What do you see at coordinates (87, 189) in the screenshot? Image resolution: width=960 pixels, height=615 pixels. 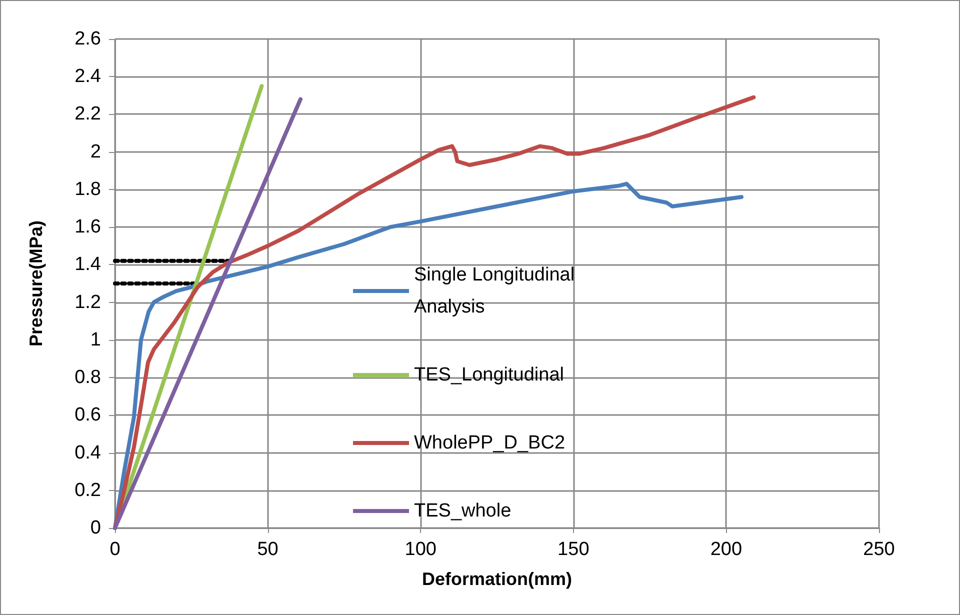 I see `y-tick-label: 1.8` at bounding box center [87, 189].